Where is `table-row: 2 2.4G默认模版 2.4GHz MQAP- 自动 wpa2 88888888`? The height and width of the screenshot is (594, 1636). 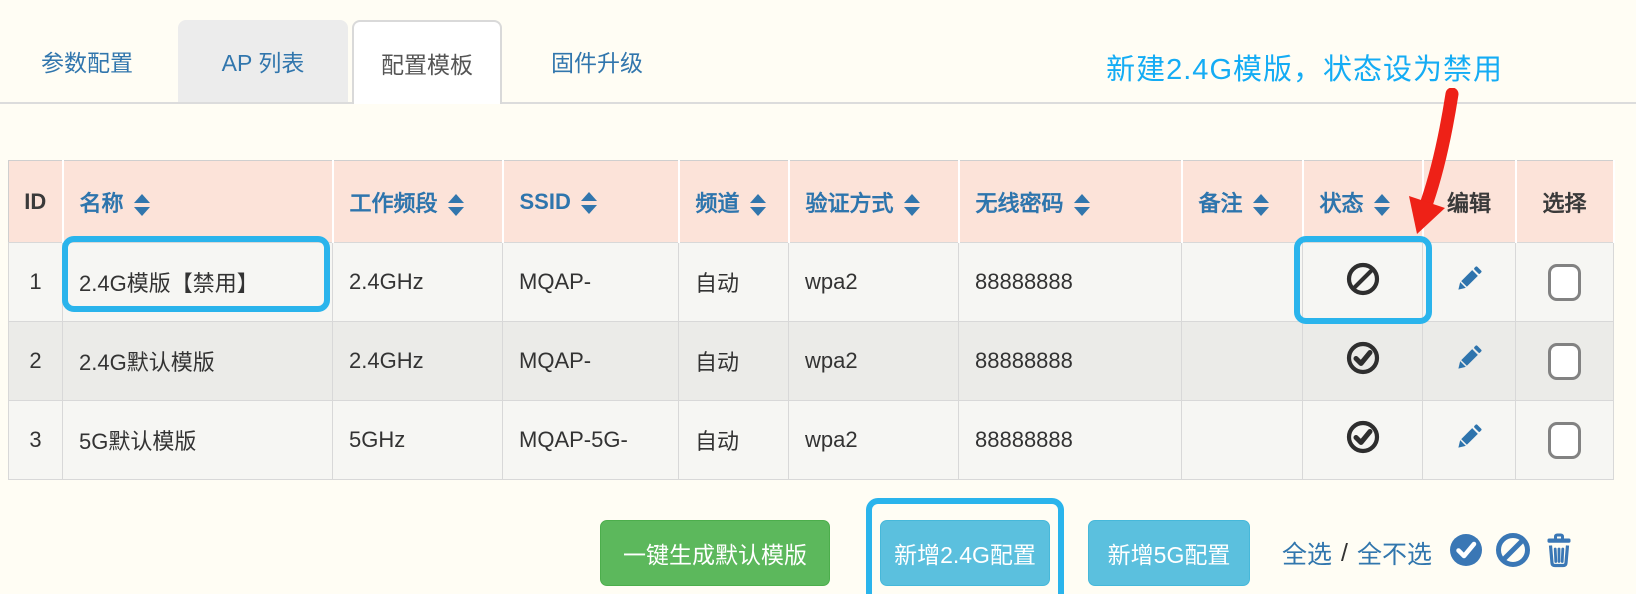 table-row: 2 2.4G默认模版 2.4GHz MQAP- 自动 wpa2 88888888 is located at coordinates (811, 361).